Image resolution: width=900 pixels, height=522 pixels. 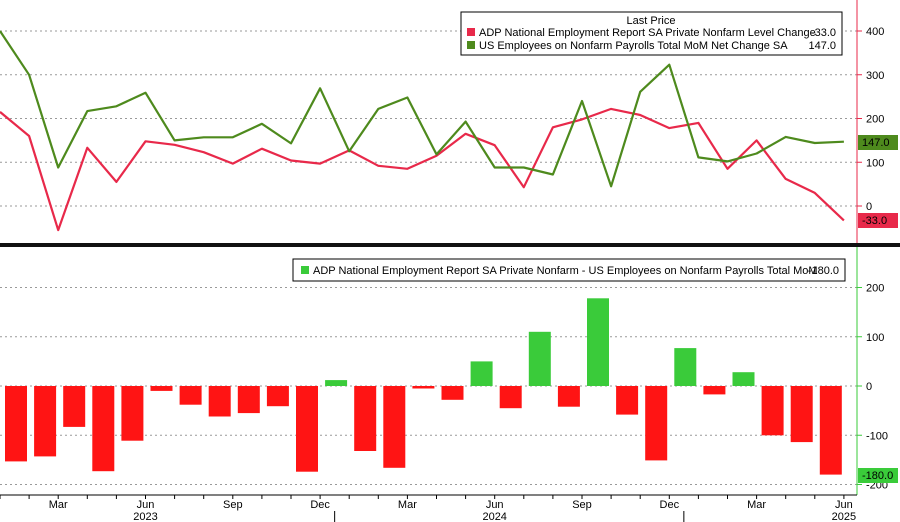 I want to click on badge-diff-bg, so click(x=878, y=475).